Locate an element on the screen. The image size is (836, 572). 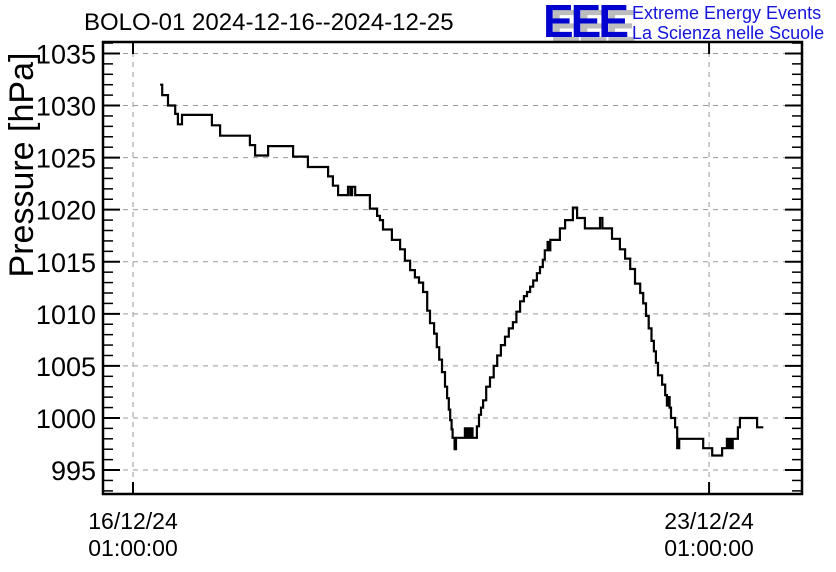
y-tick-label: 1030 is located at coordinates (66, 107).